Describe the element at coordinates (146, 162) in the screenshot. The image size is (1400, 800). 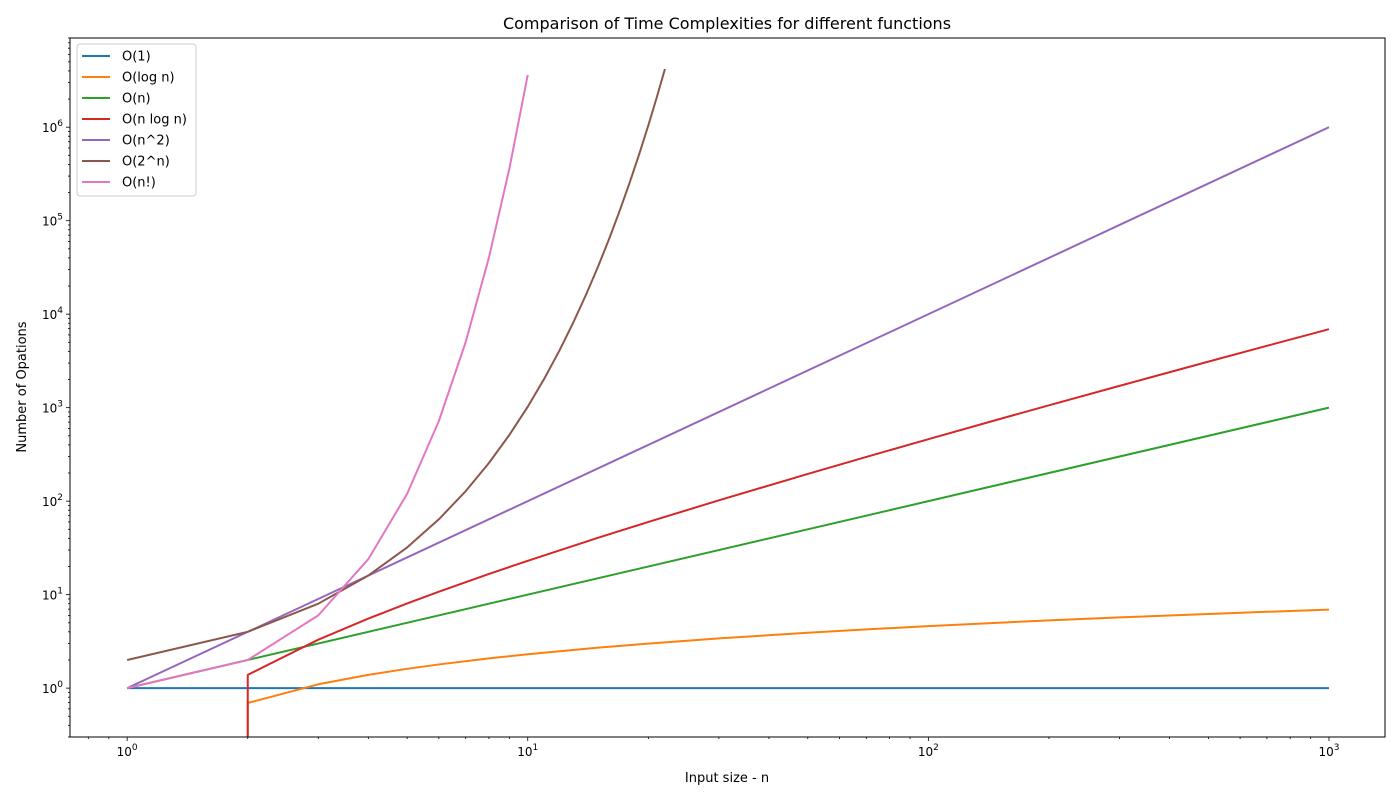
I see `legend-label: O(2^n)` at that location.